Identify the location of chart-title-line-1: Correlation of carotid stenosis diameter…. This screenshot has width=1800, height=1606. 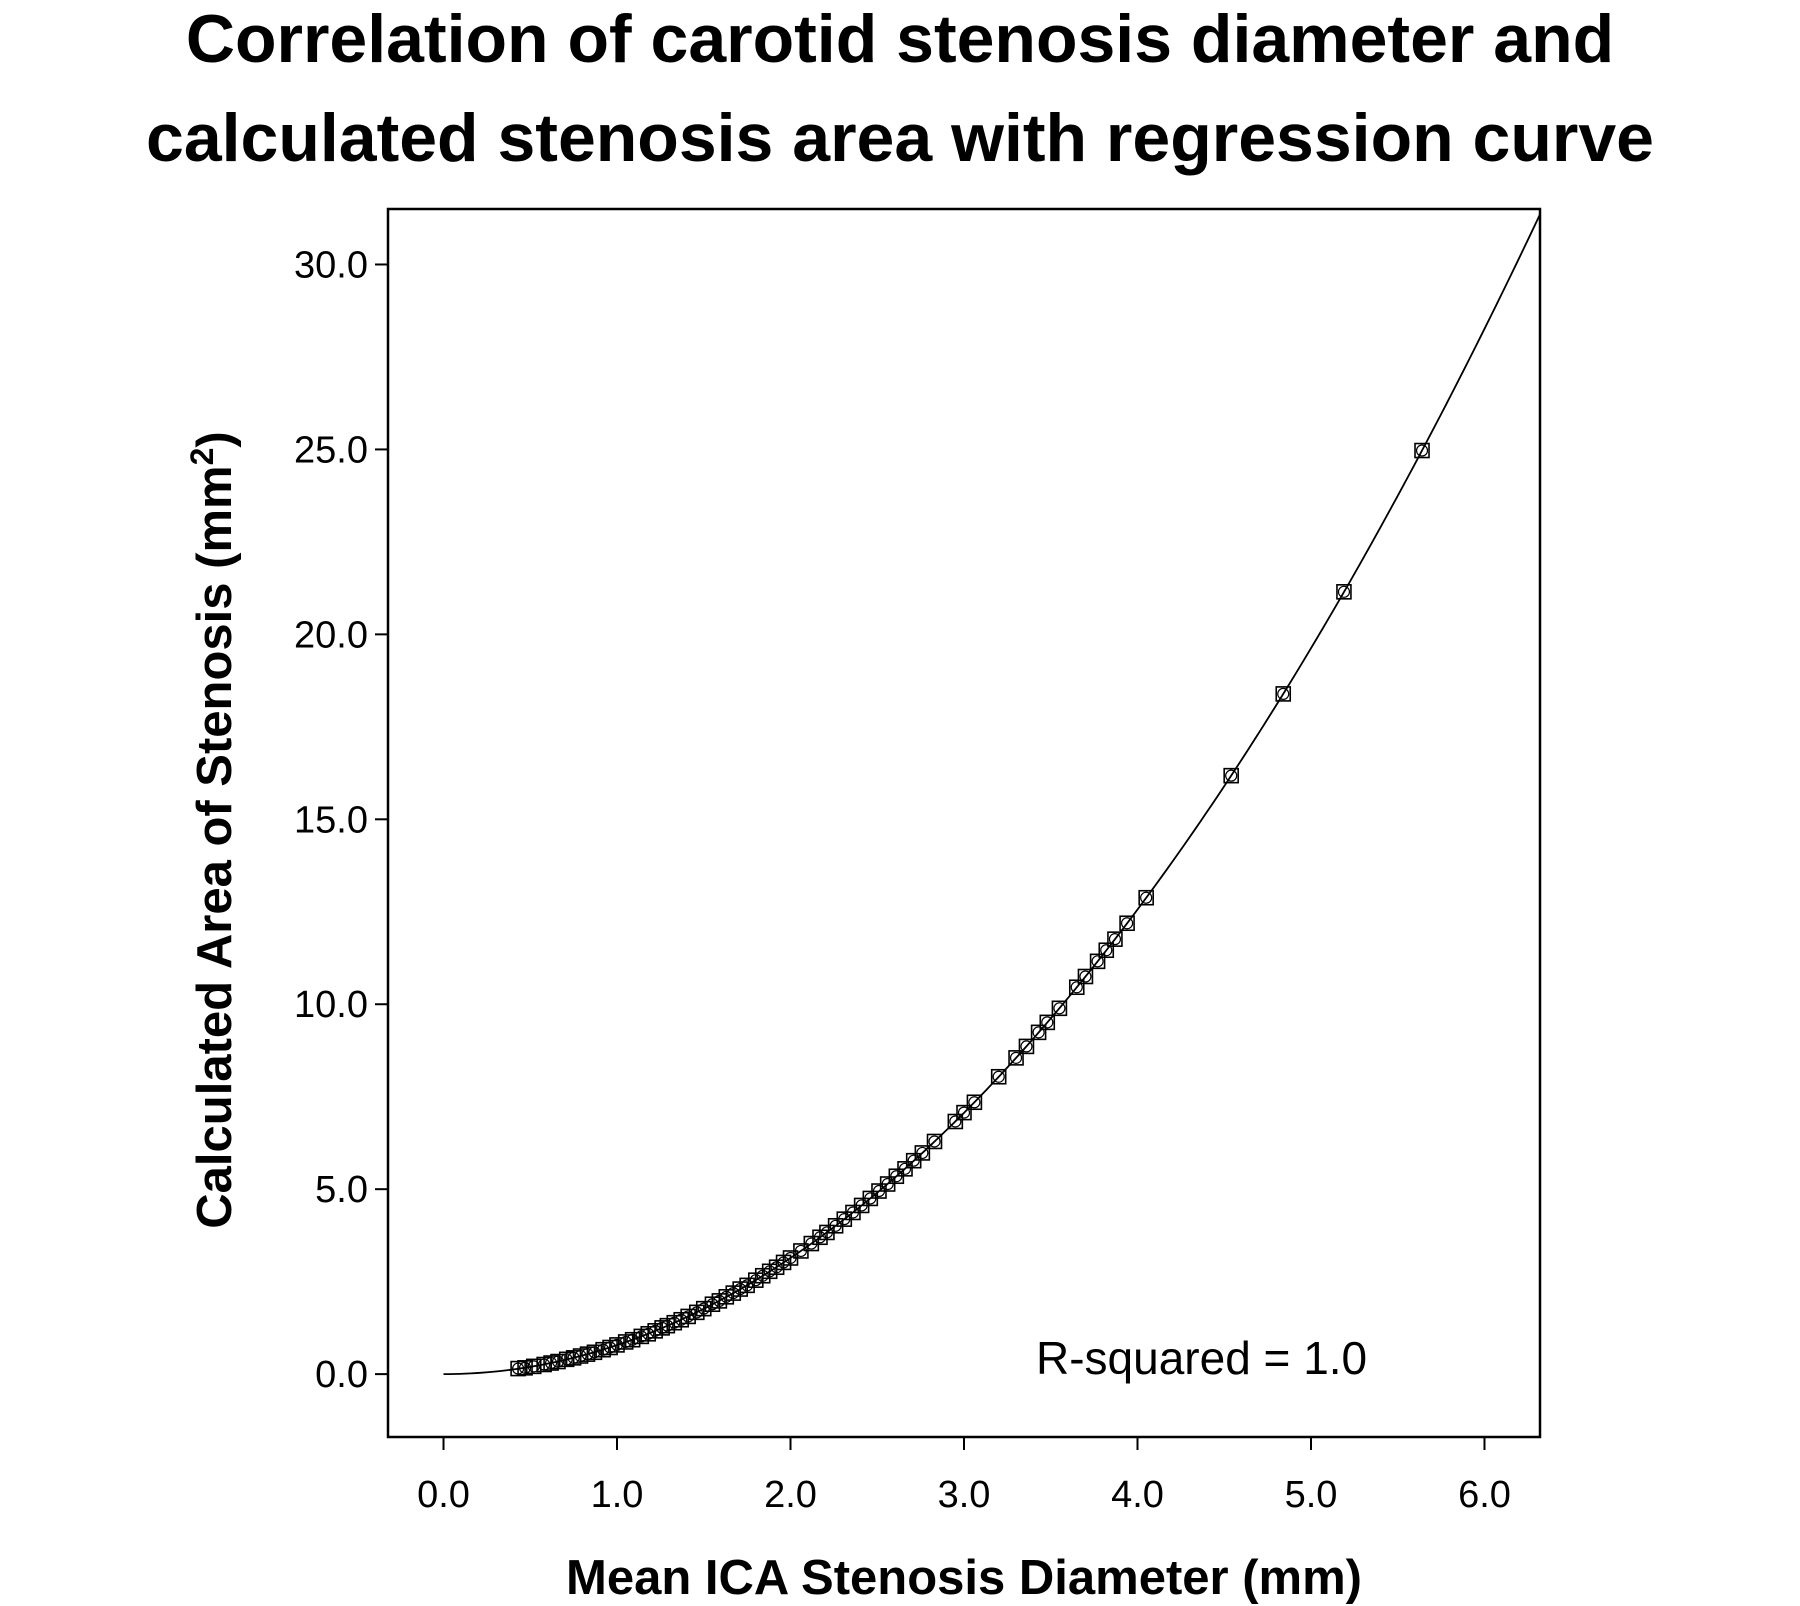
(900, 39).